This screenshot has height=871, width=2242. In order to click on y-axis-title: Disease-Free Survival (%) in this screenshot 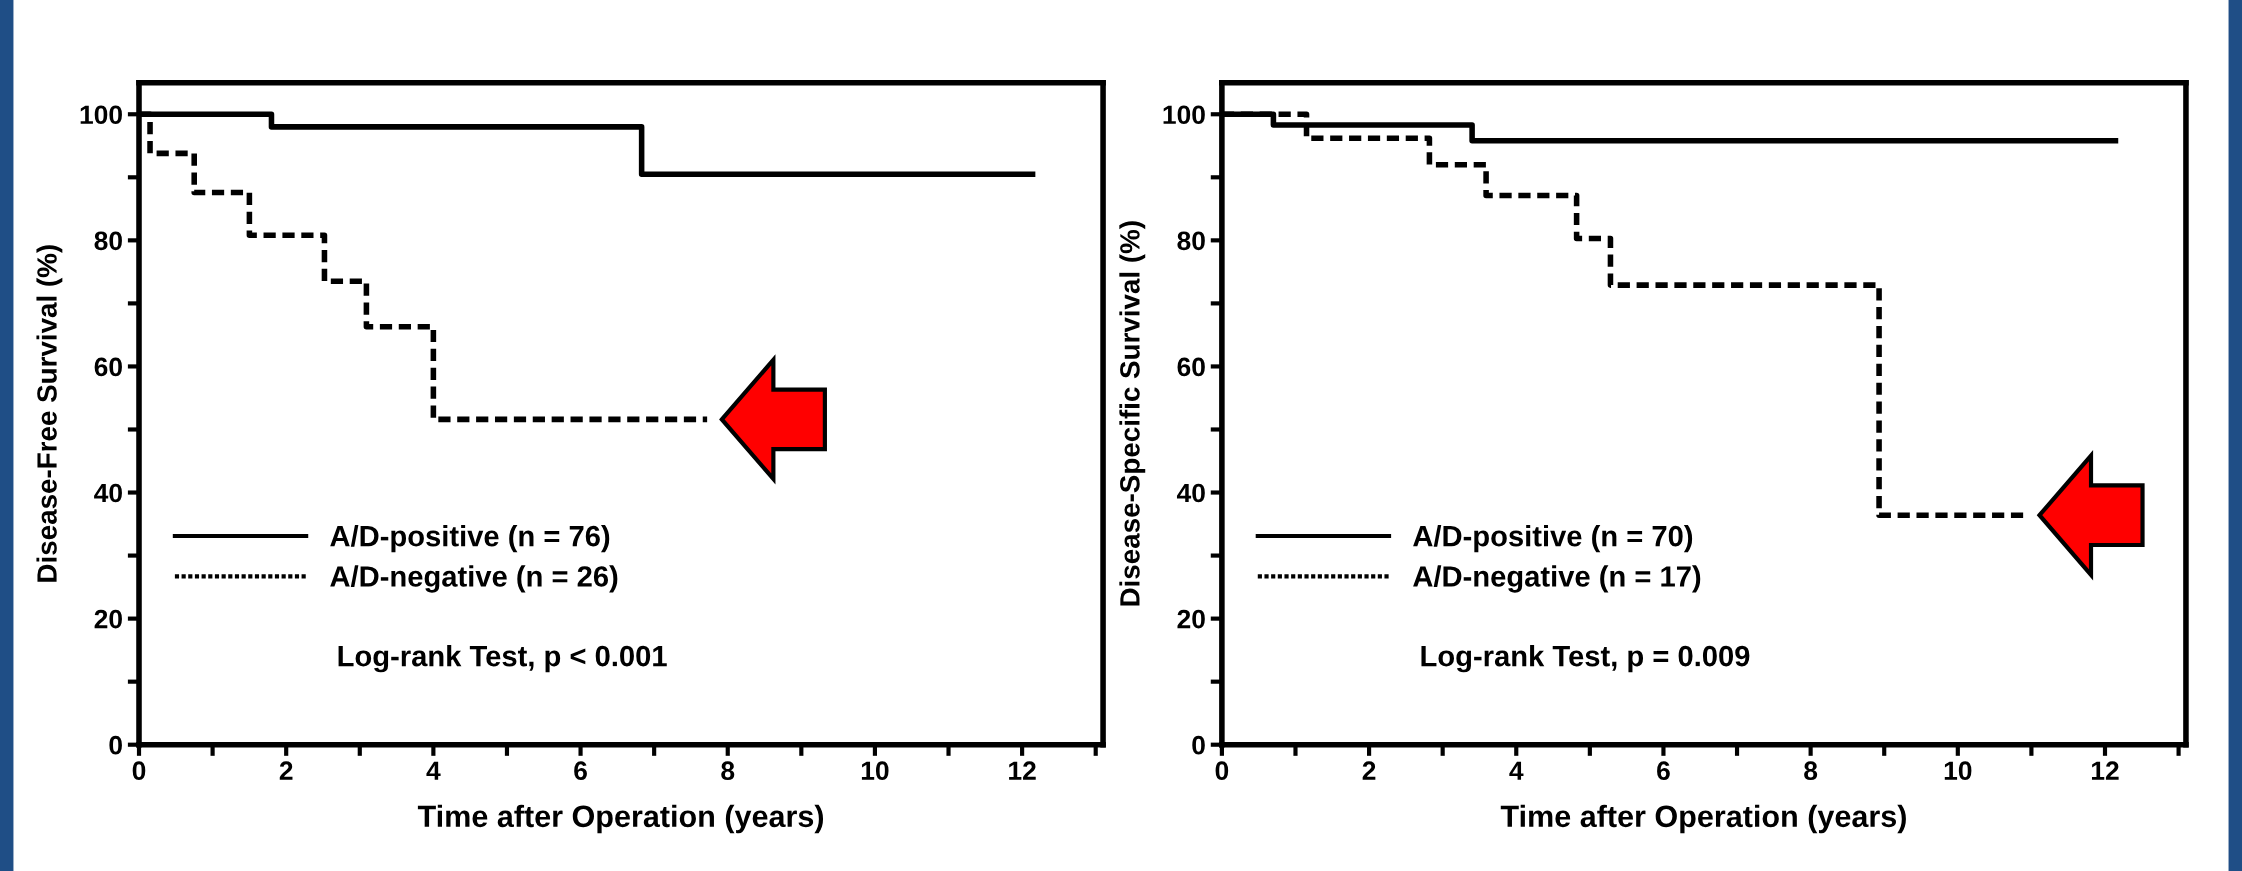, I will do `click(49, 413)`.